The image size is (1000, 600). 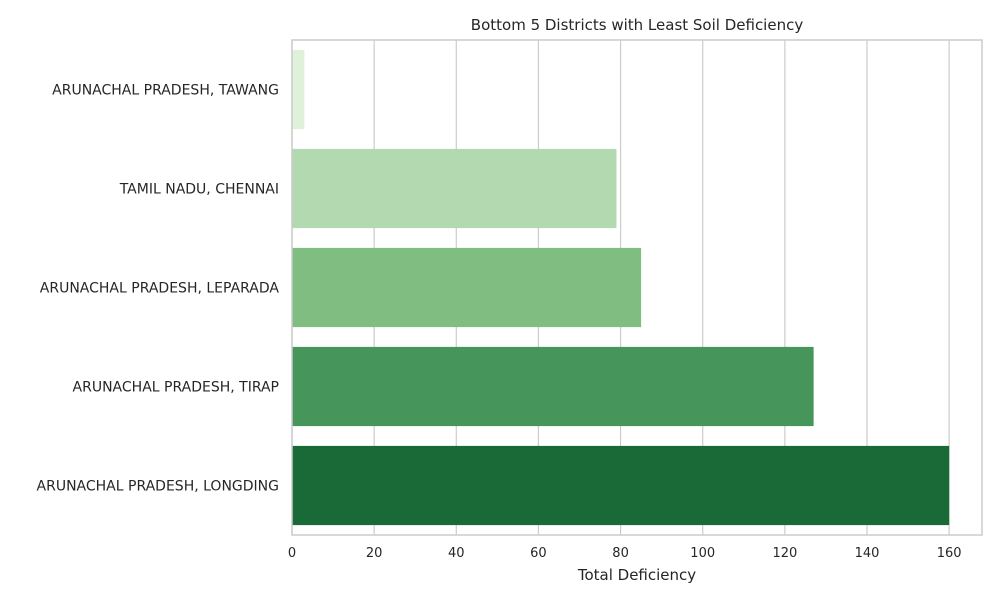 What do you see at coordinates (292, 553) in the screenshot?
I see `x-tick-label: 0` at bounding box center [292, 553].